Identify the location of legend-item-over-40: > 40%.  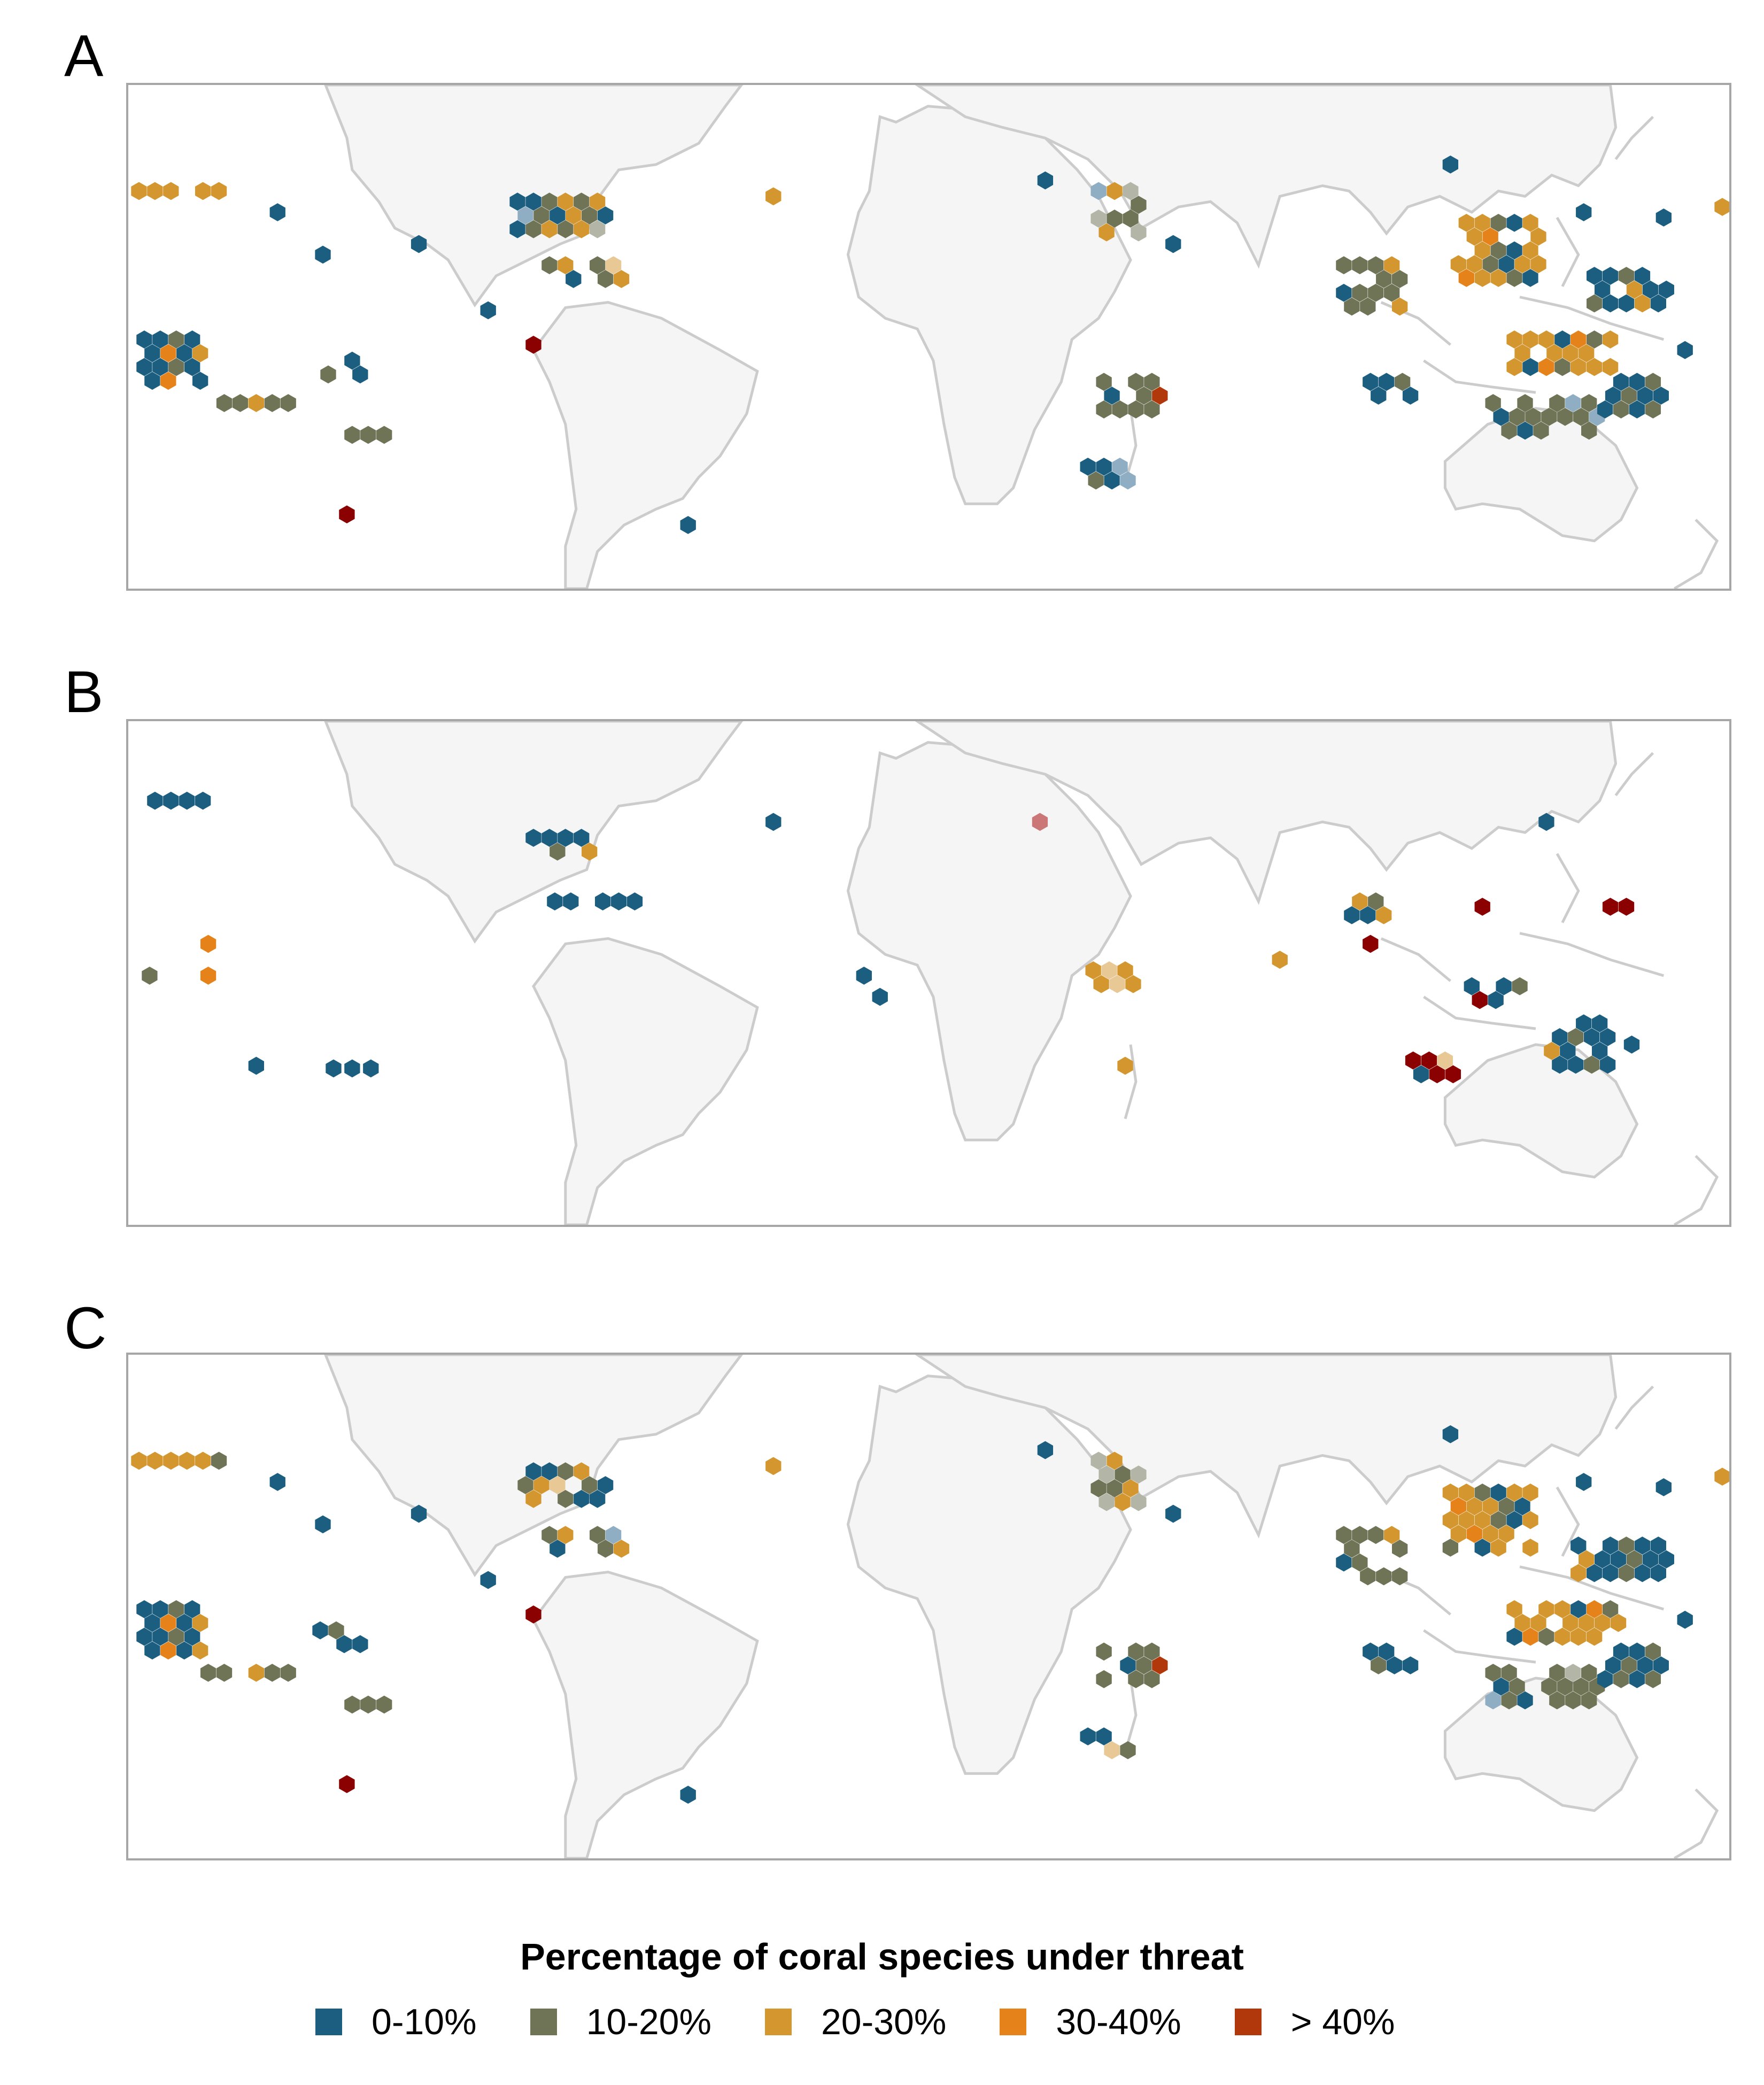
(1330, 2022).